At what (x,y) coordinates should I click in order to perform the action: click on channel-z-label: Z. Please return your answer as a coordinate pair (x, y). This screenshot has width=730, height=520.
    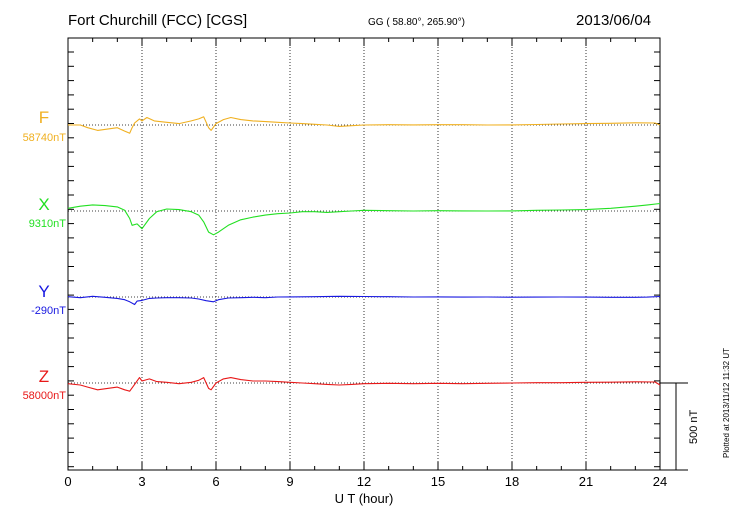
    Looking at the image, I should click on (44, 376).